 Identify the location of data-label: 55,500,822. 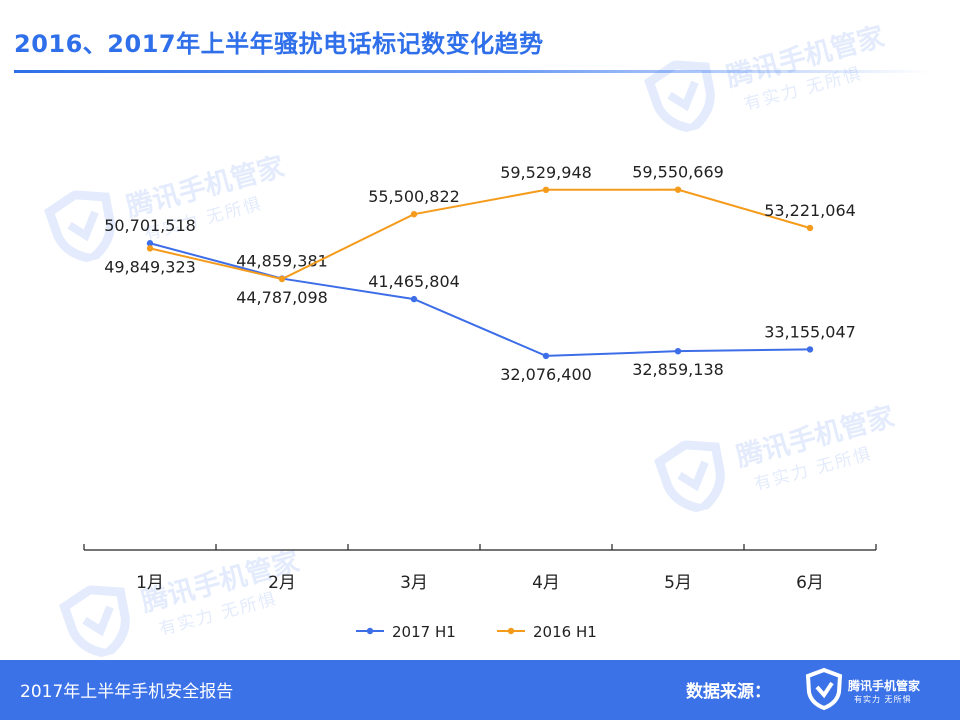
(414, 196).